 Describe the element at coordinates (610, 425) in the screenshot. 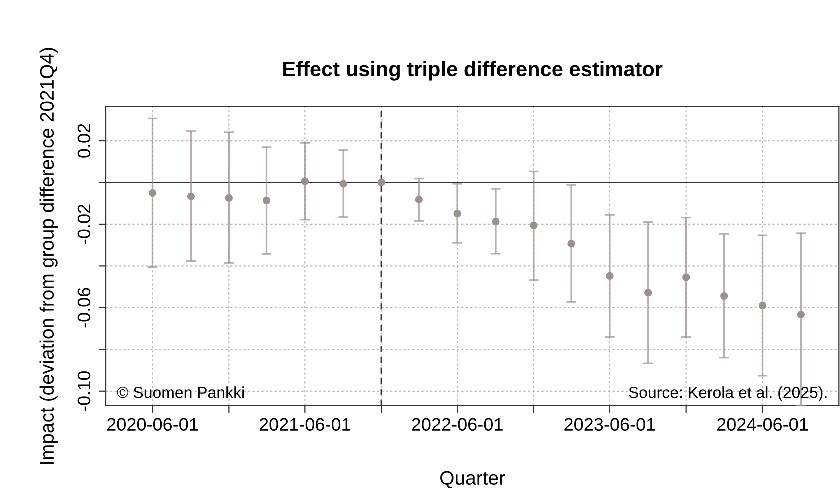

I see `x-tick-label: 2023-06-01` at that location.